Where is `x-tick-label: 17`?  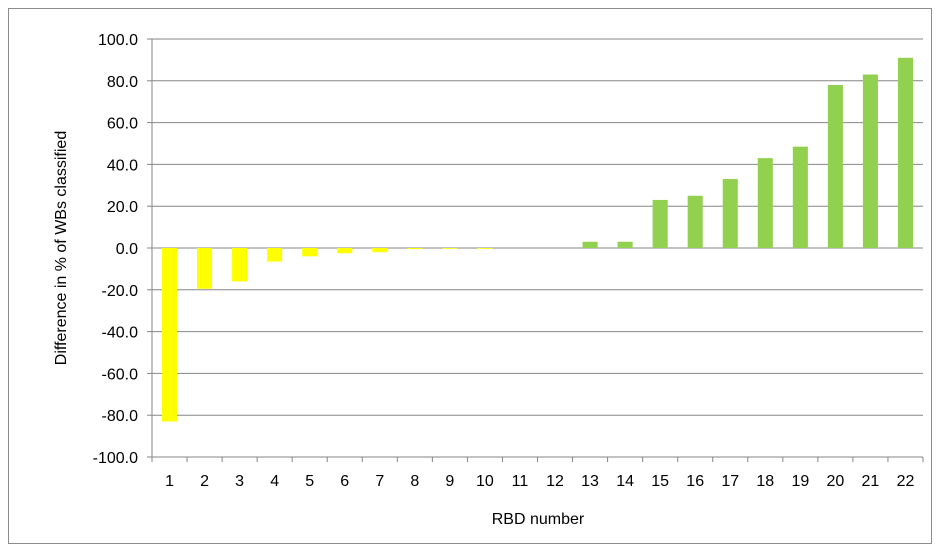 x-tick-label: 17 is located at coordinates (730, 481).